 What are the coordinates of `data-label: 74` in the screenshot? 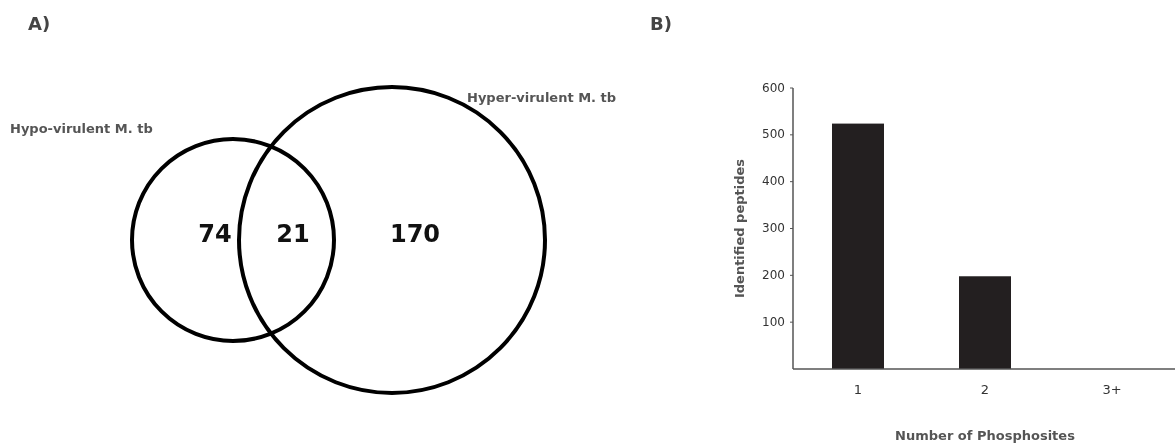 It's located at (215, 234).